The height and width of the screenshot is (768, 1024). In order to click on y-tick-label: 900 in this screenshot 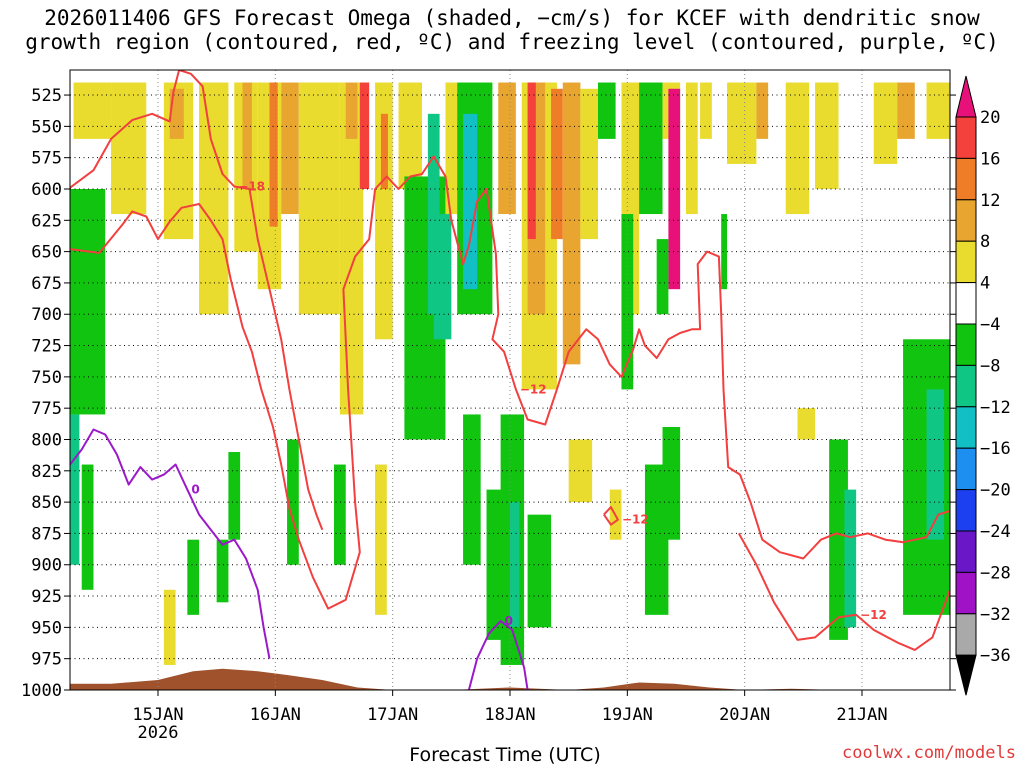, I will do `click(46, 566)`.